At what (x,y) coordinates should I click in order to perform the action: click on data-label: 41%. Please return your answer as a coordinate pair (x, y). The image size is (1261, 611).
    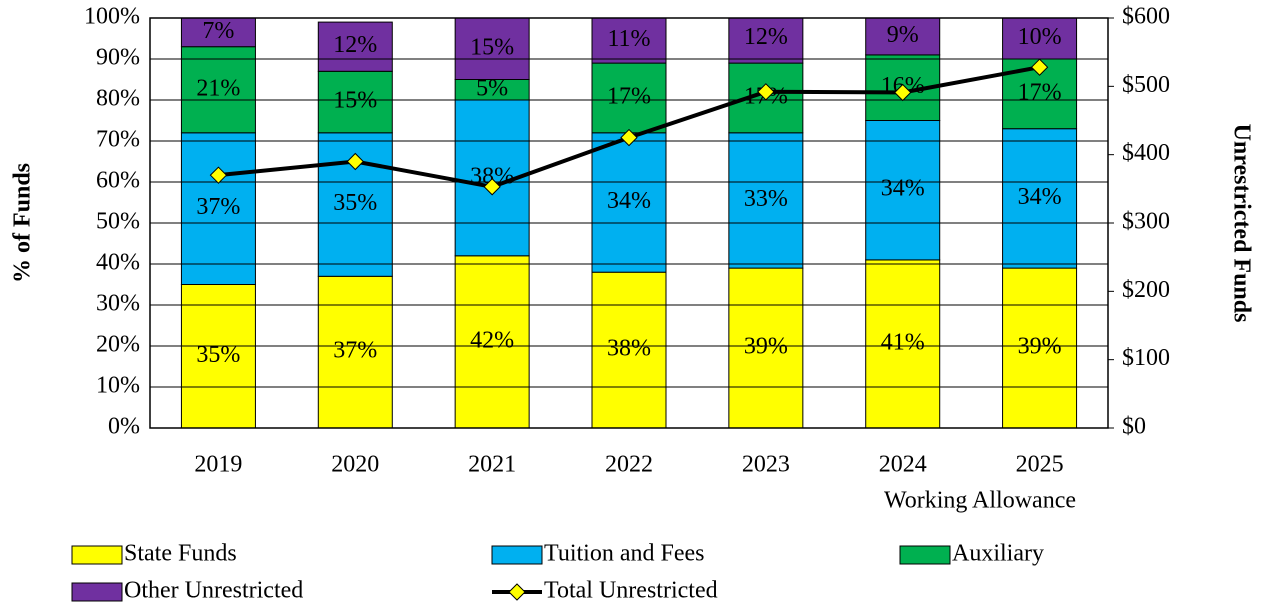
    Looking at the image, I should click on (903, 342).